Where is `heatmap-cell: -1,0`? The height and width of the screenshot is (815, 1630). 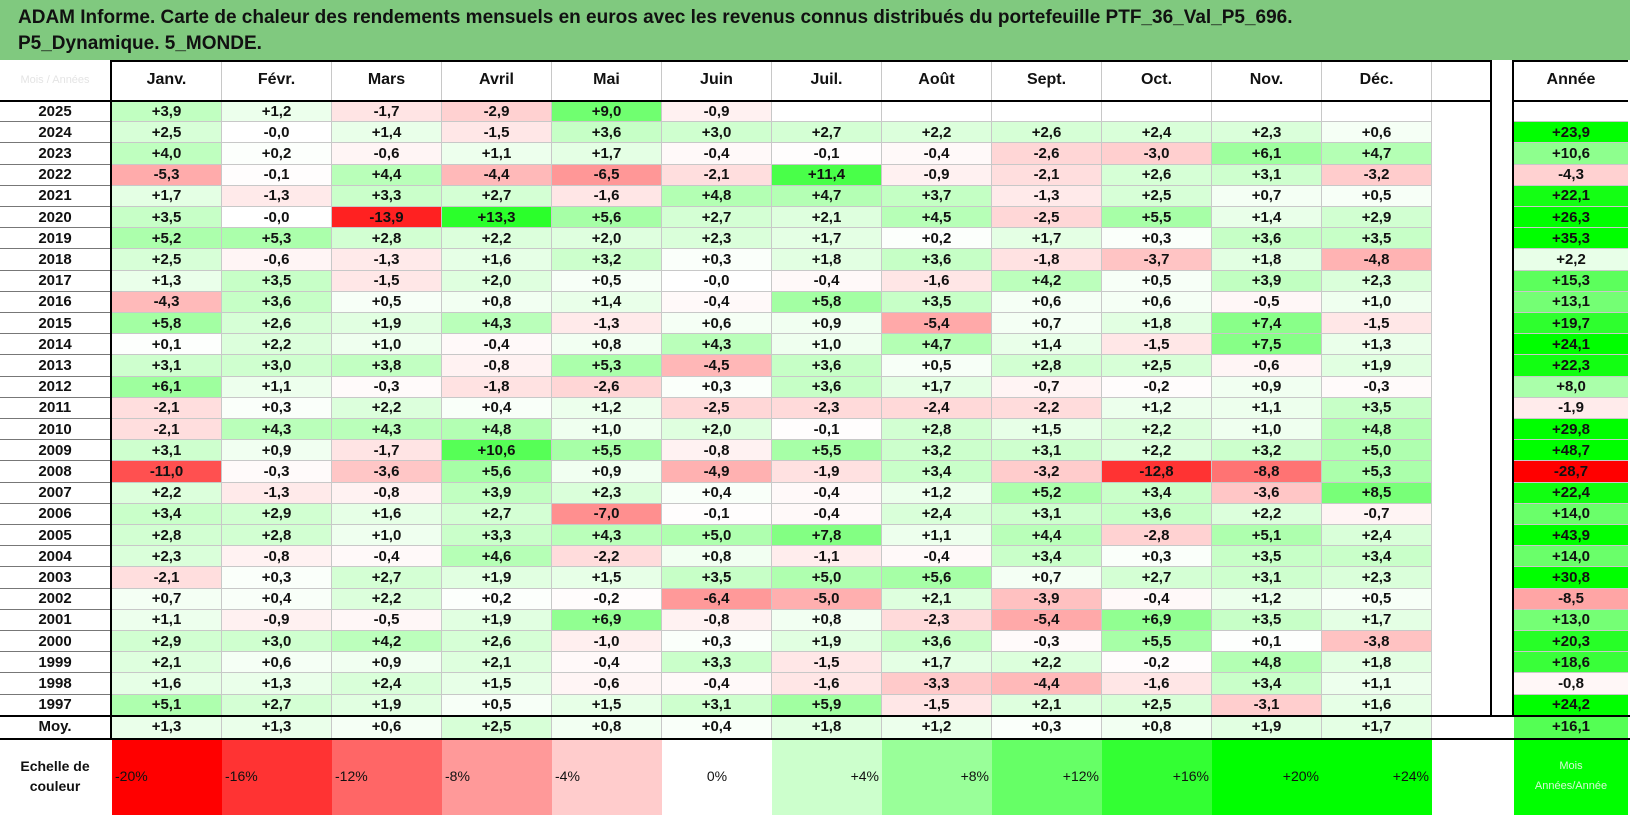 heatmap-cell: -1,0 is located at coordinates (607, 642).